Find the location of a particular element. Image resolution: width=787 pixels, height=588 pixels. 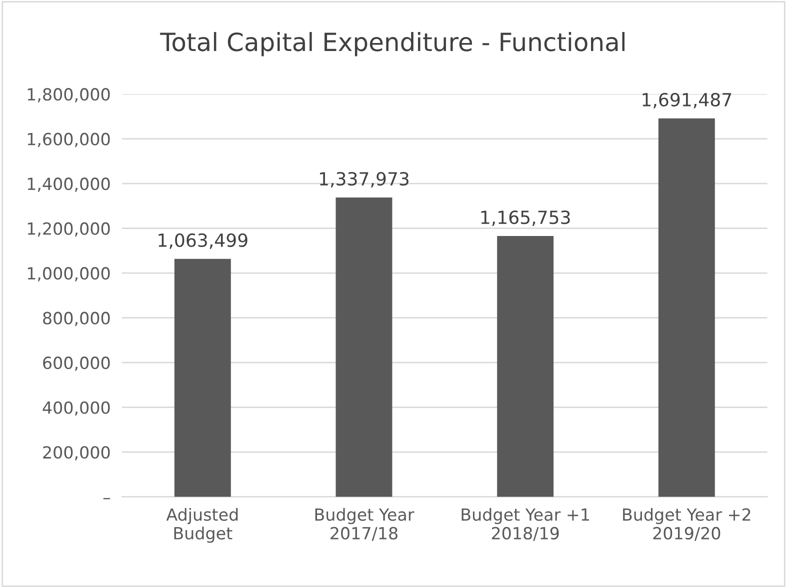

y-tick-label: 400,000 is located at coordinates (76, 408).